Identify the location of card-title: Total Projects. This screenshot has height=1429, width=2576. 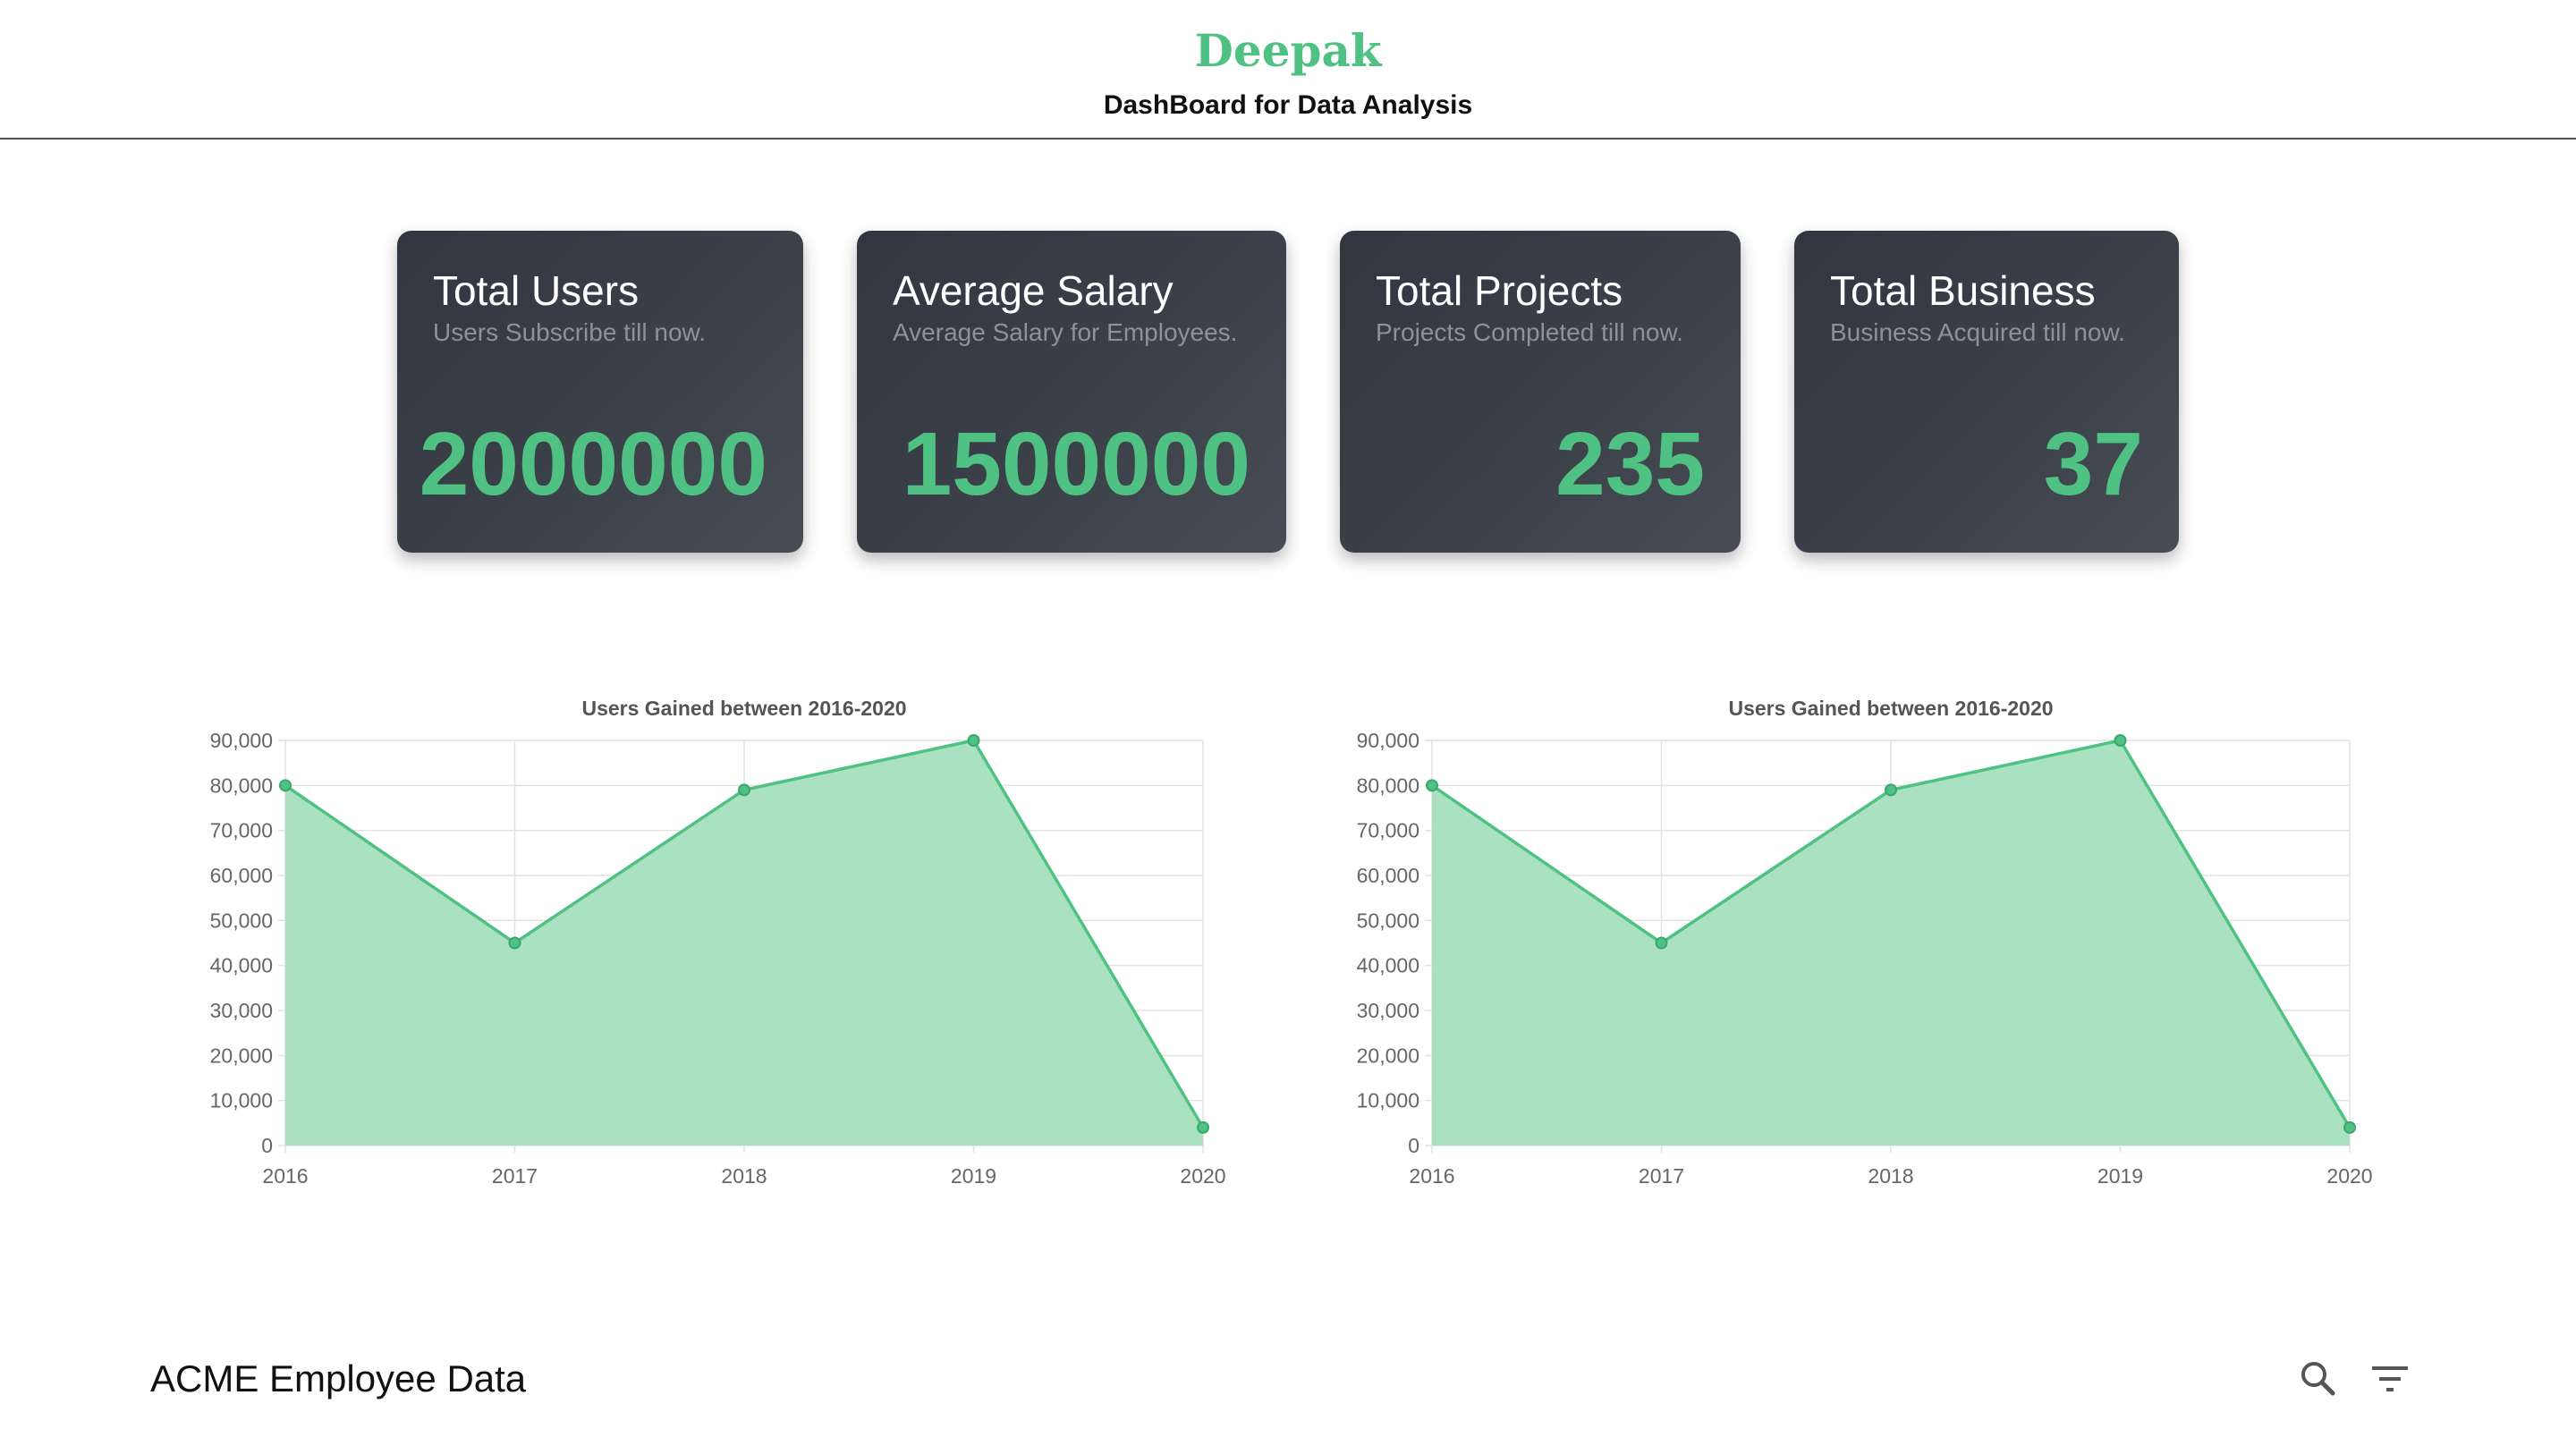
(1499, 290).